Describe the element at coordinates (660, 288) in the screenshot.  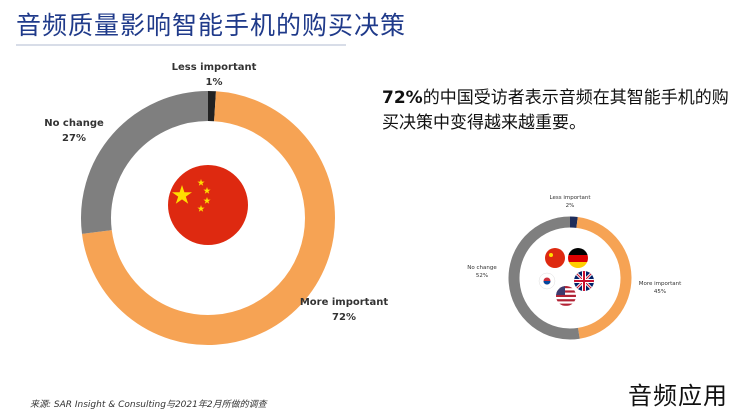
I see `small-label-more-important: More important 45%` at that location.